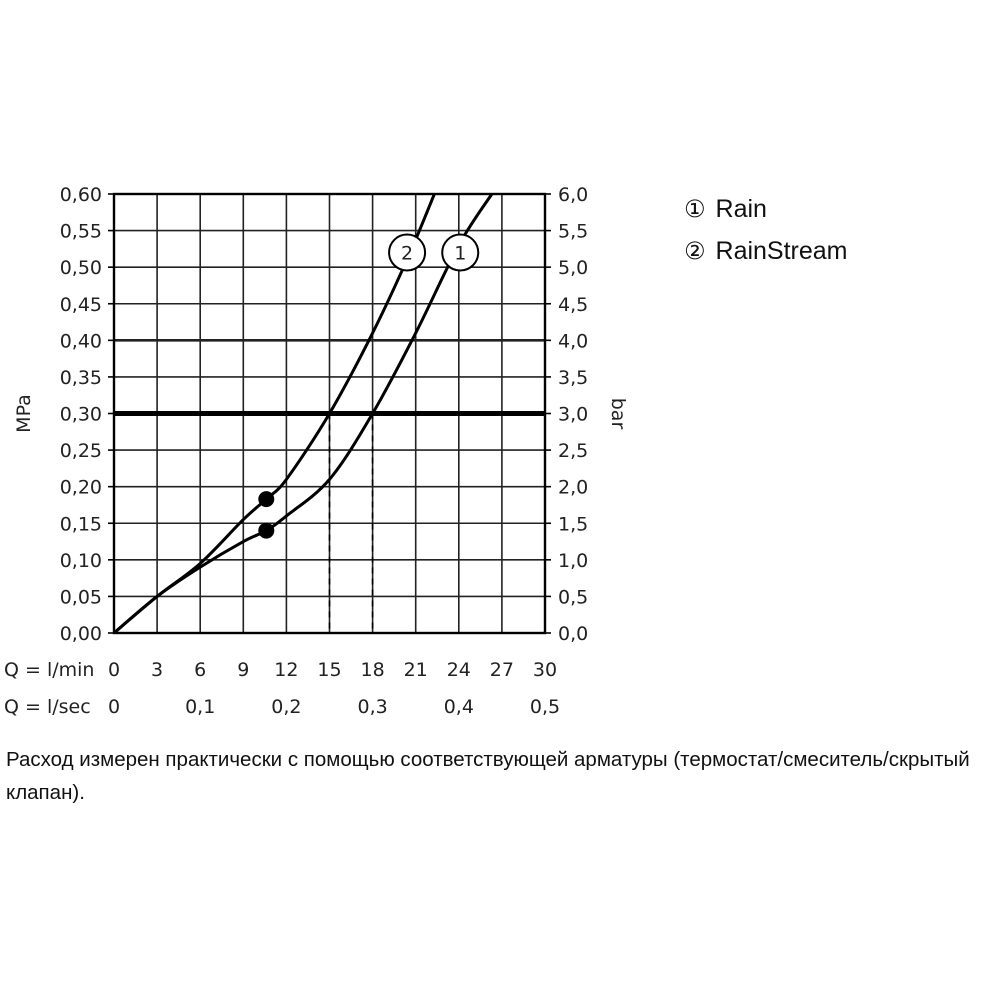 This screenshot has width=1000, height=1000. I want to click on dashed-drop-lines, so click(351, 523).